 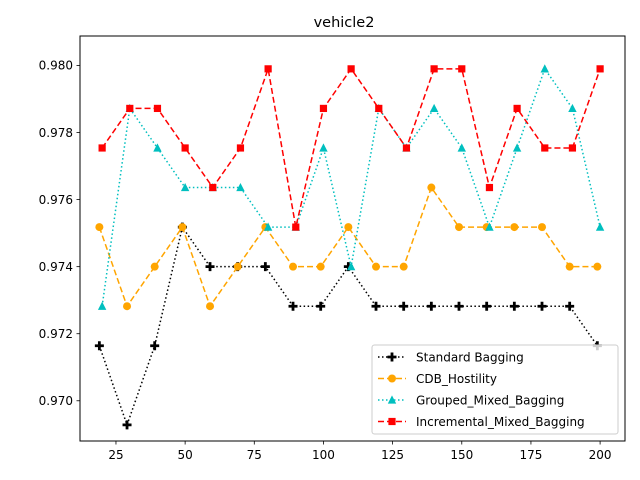 What do you see at coordinates (461, 455) in the screenshot?
I see `x-tick-label: 150` at bounding box center [461, 455].